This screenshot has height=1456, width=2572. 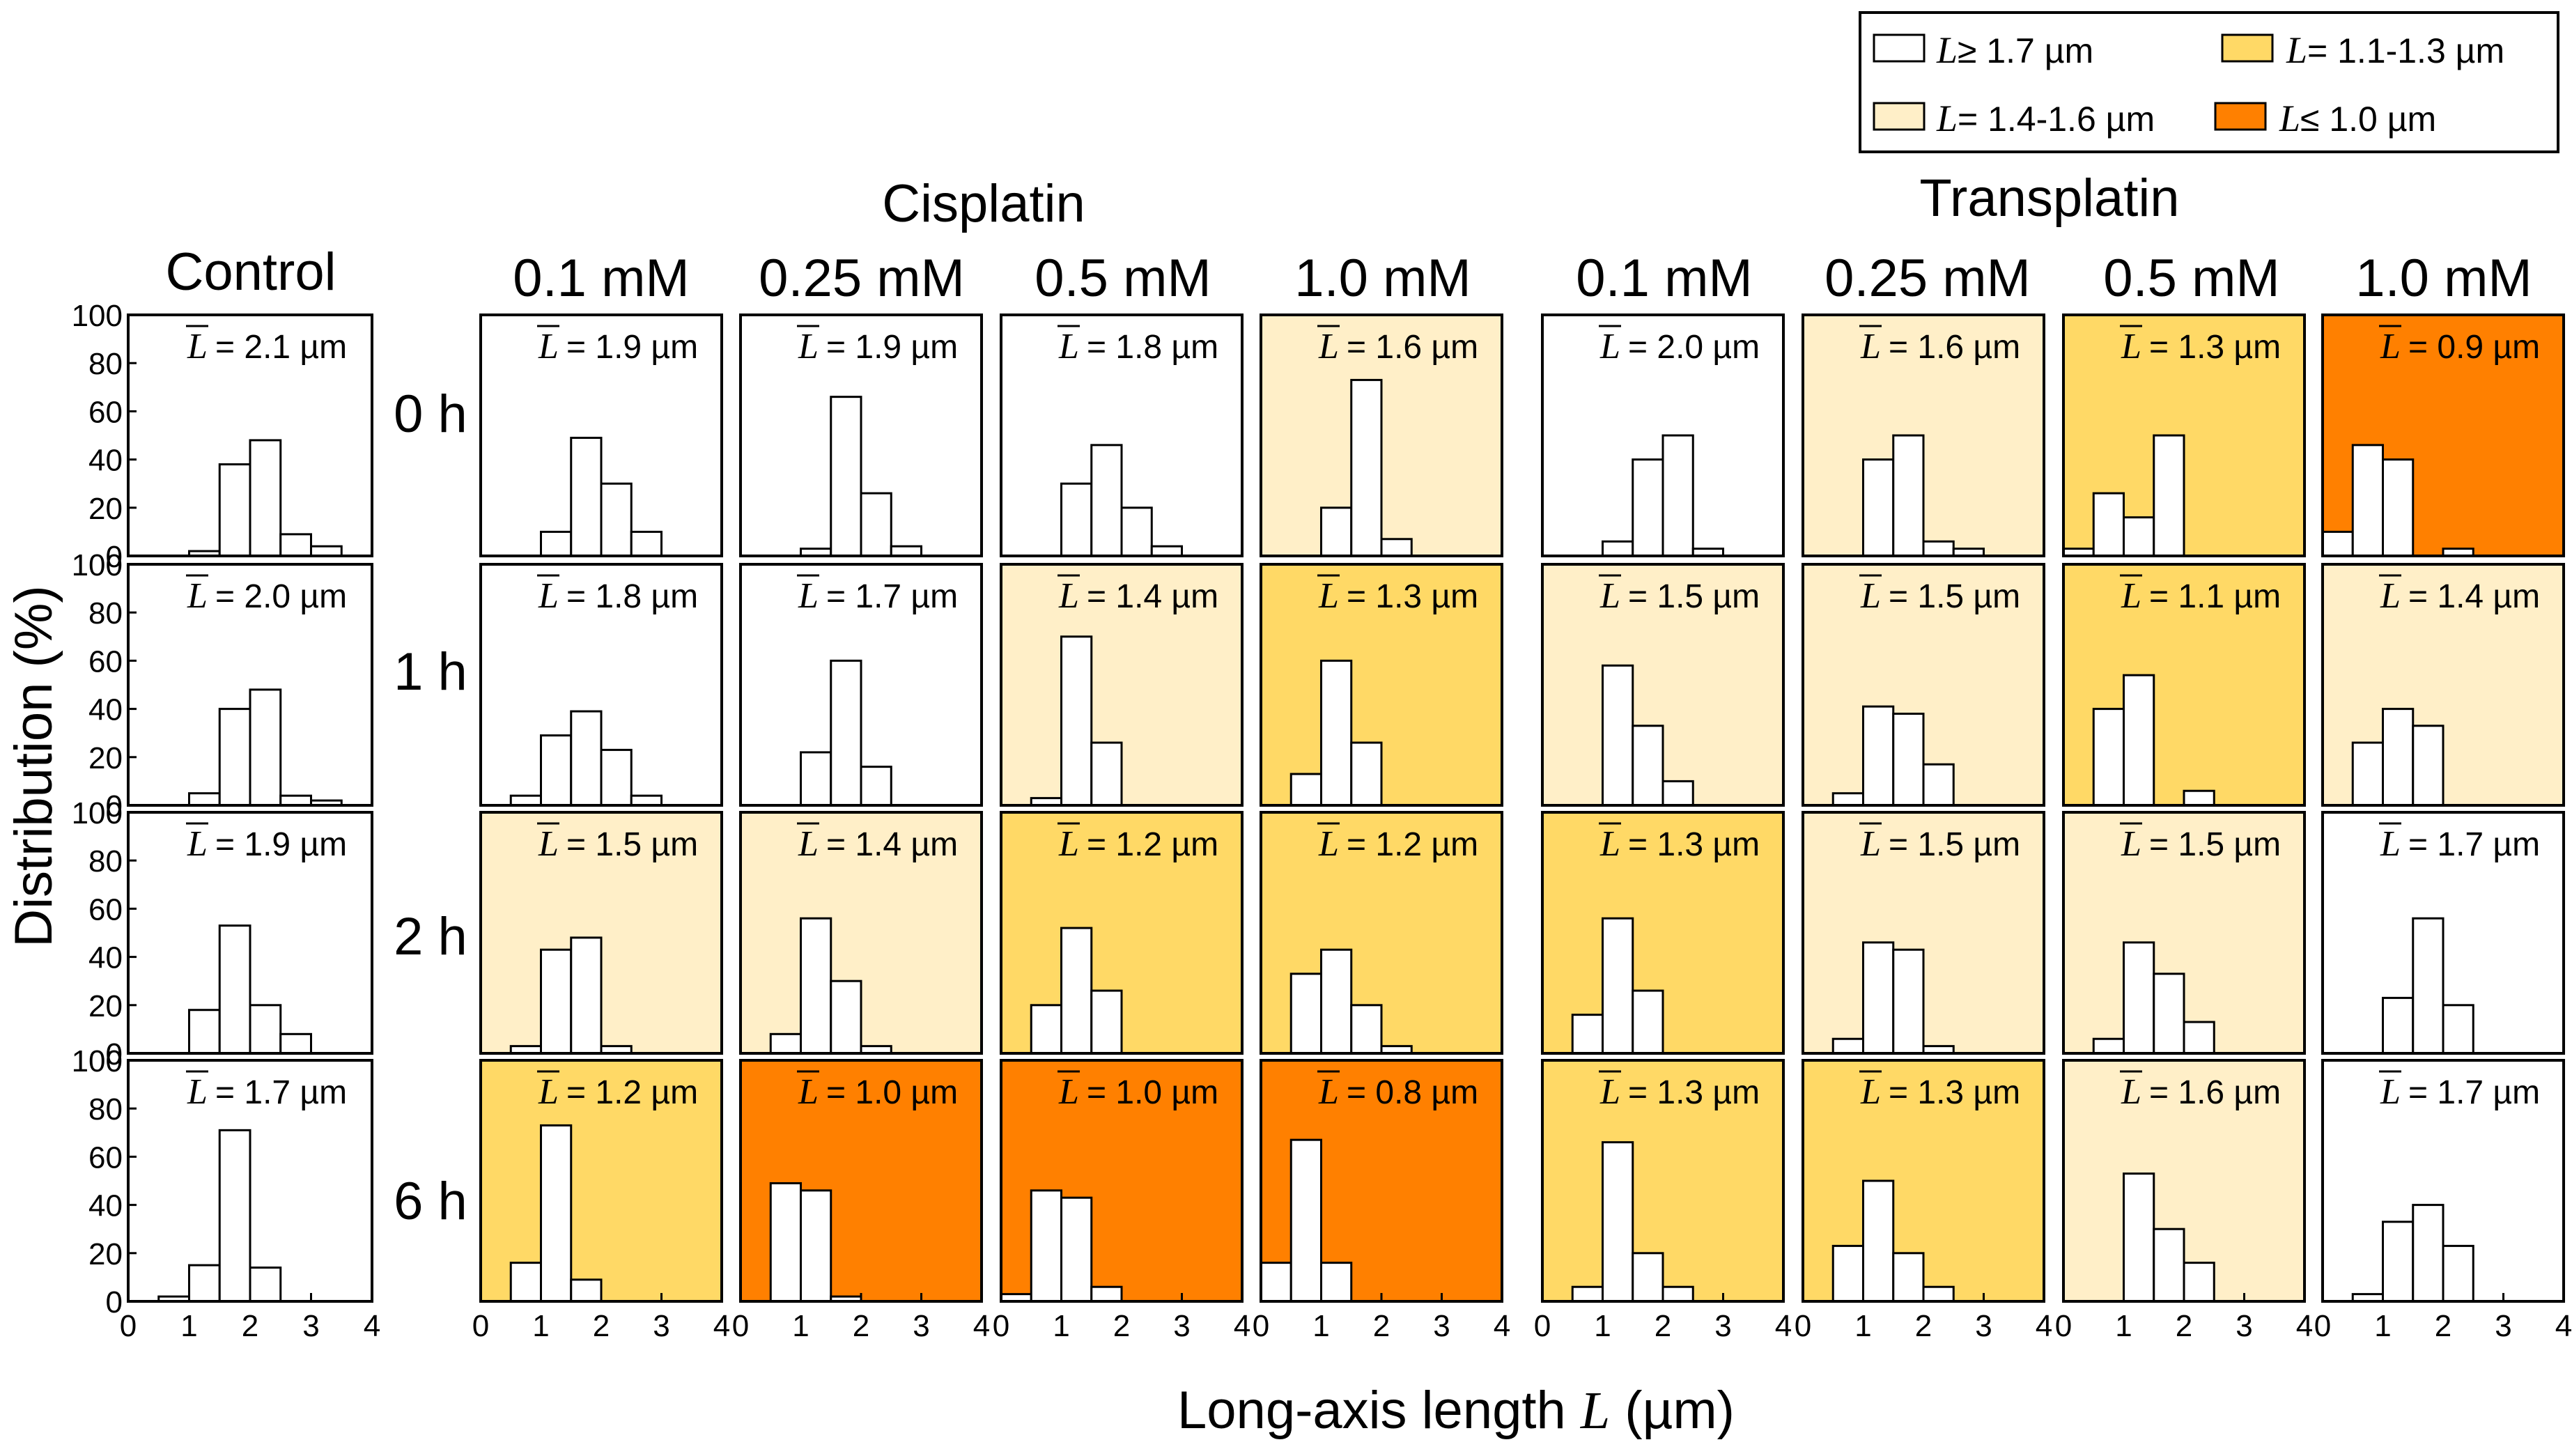 I want to click on panel-transplatin-0.1mM-2h: L = 1.3 µm, so click(x=1663, y=933).